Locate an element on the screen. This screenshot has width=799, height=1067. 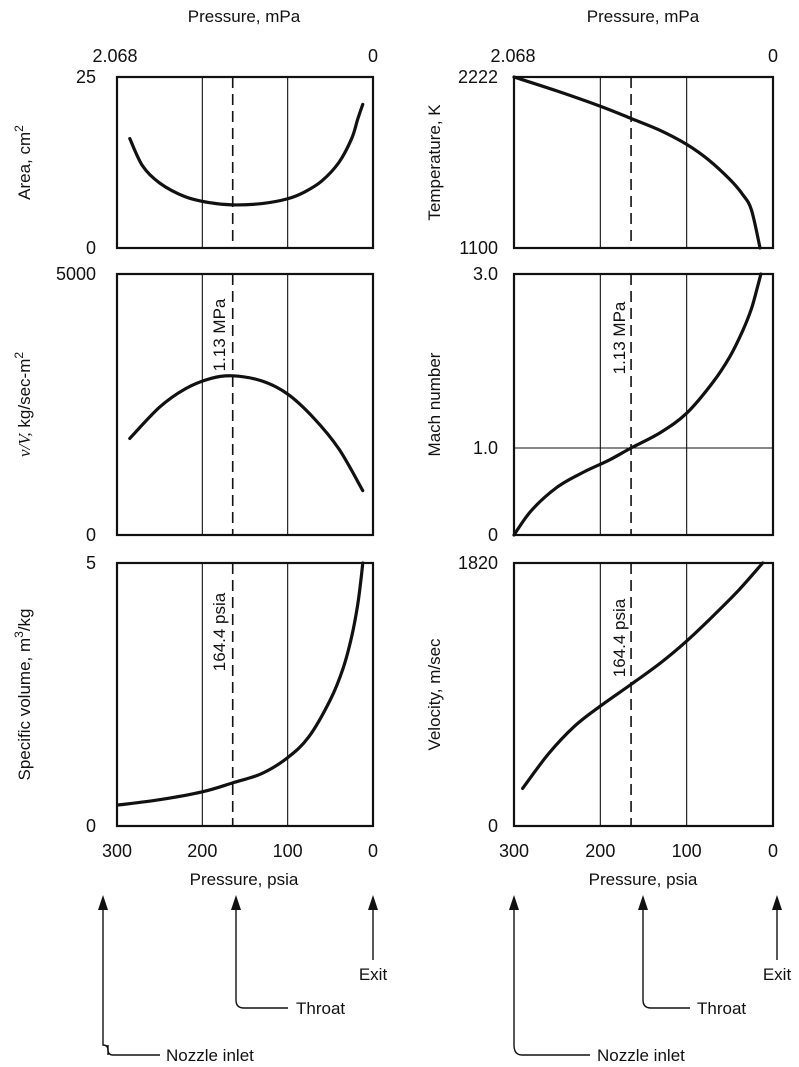
y-axis-label-text: kg/sec-m is located at coordinates (24, 396).